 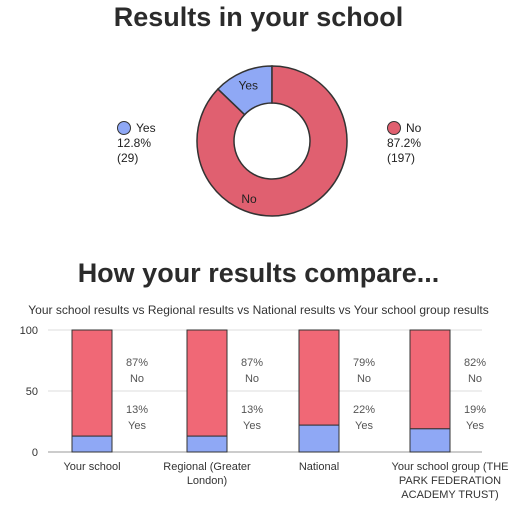 What do you see at coordinates (364, 363) in the screenshot?
I see `bar-no-value-label: 79%` at bounding box center [364, 363].